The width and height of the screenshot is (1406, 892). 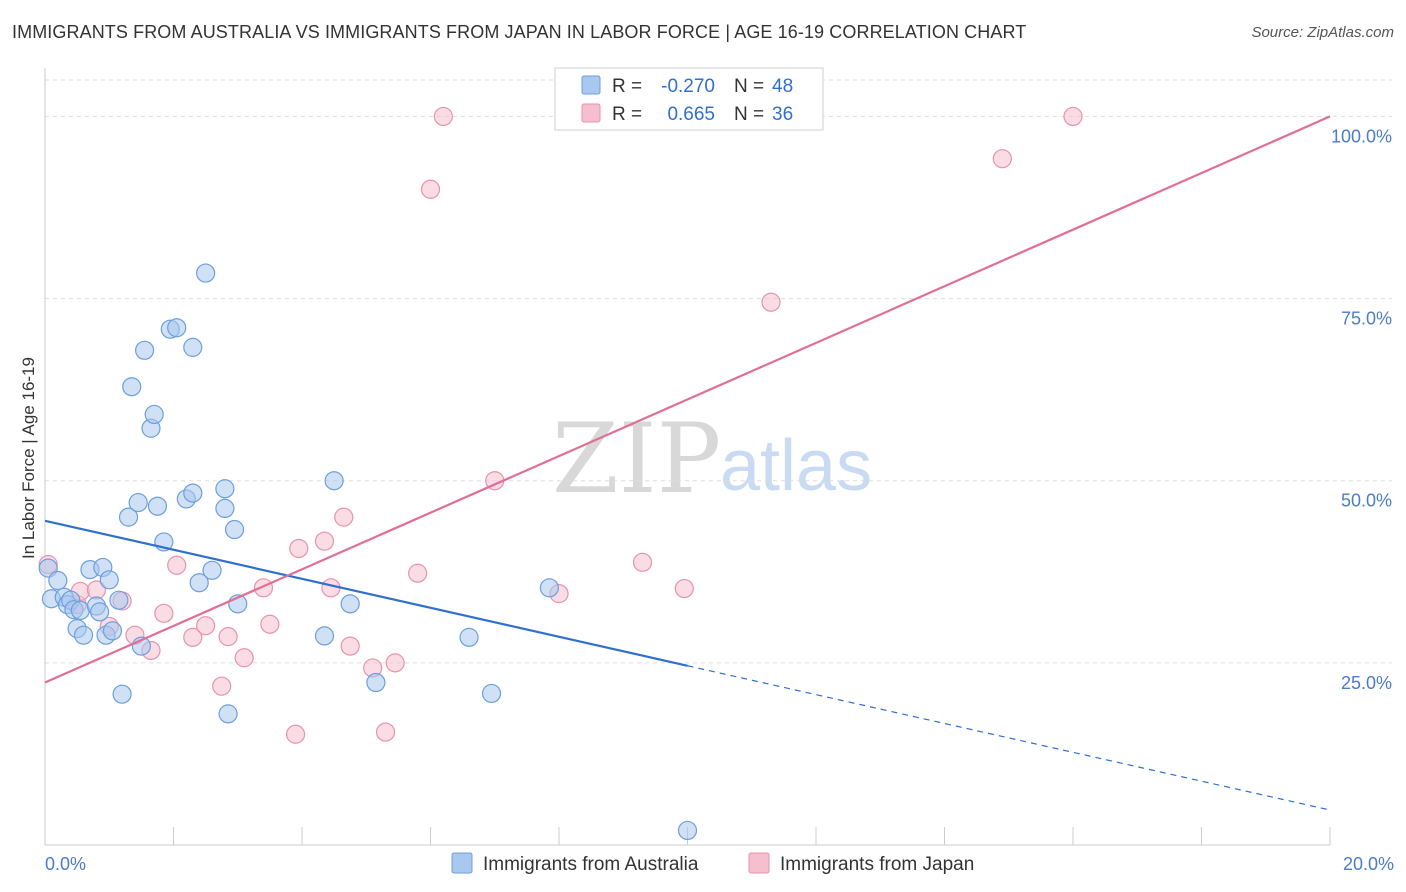 What do you see at coordinates (1361, 409) in the screenshot?
I see `y-tick-labels: 25.0% 50.0% 75.0% 100.0%` at bounding box center [1361, 409].